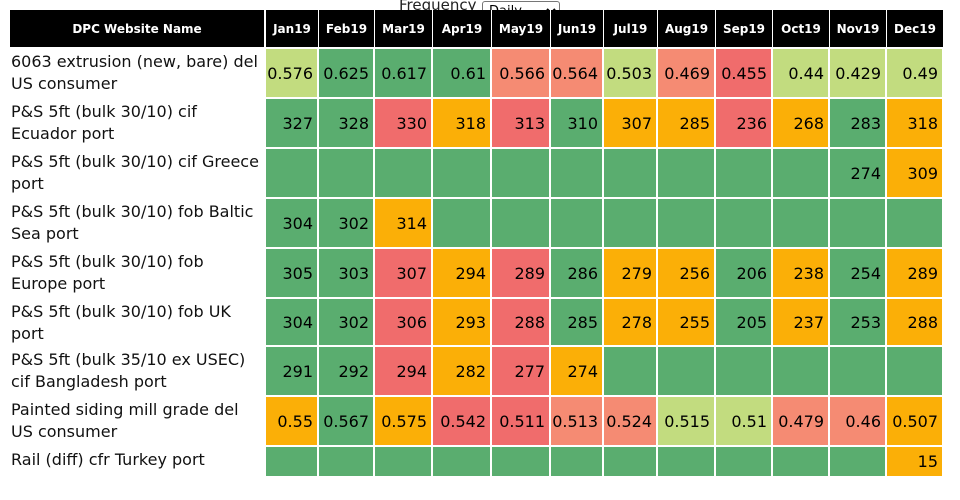  I want to click on value-cell: 0.507, so click(915, 422).